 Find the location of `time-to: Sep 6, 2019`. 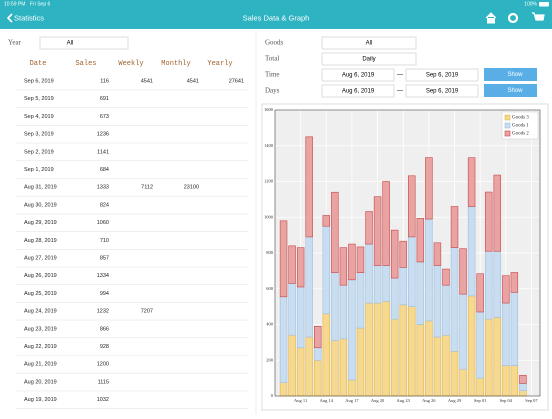

time-to: Sep 6, 2019 is located at coordinates (442, 76).